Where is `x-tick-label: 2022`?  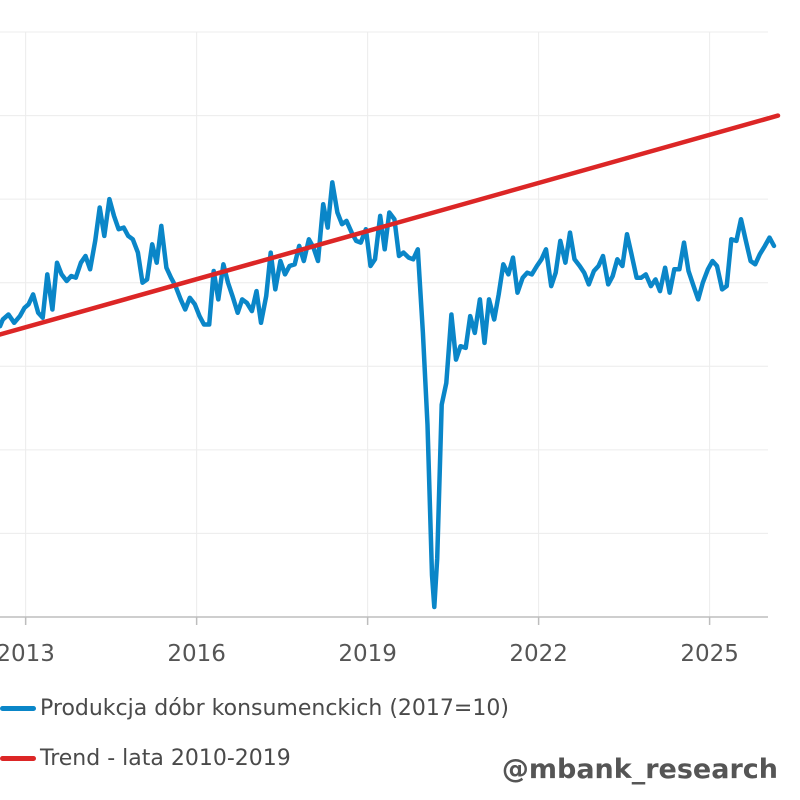 x-tick-label: 2022 is located at coordinates (538, 654).